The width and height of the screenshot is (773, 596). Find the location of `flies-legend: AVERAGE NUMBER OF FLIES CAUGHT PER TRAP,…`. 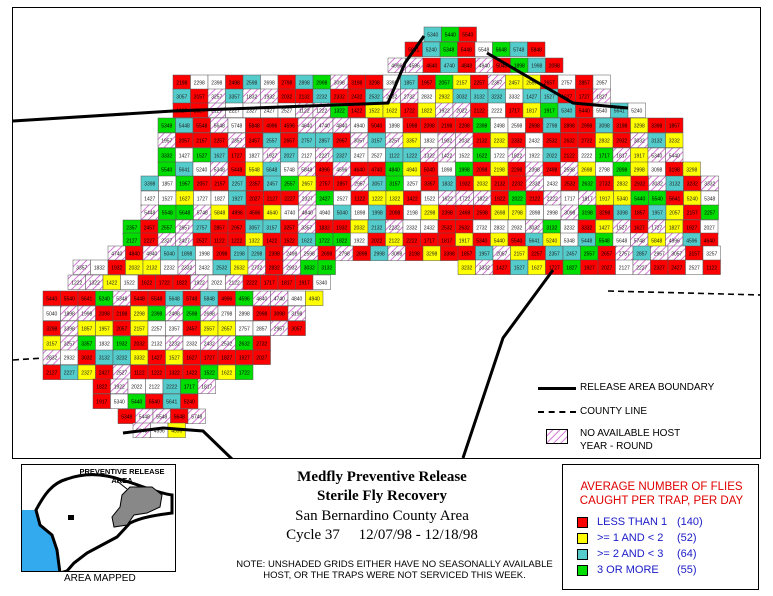

flies-legend: AVERAGE NUMBER OF FLIES CAUGHT PER TRAP,… is located at coordinates (660, 527).